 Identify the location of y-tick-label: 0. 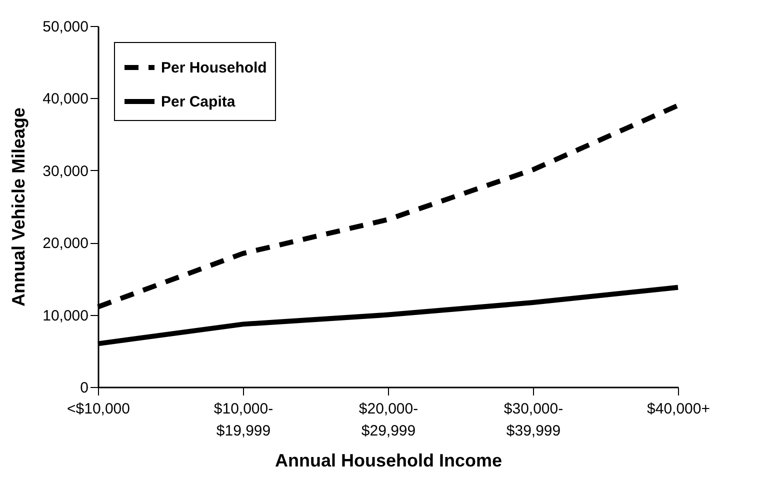
(84, 388).